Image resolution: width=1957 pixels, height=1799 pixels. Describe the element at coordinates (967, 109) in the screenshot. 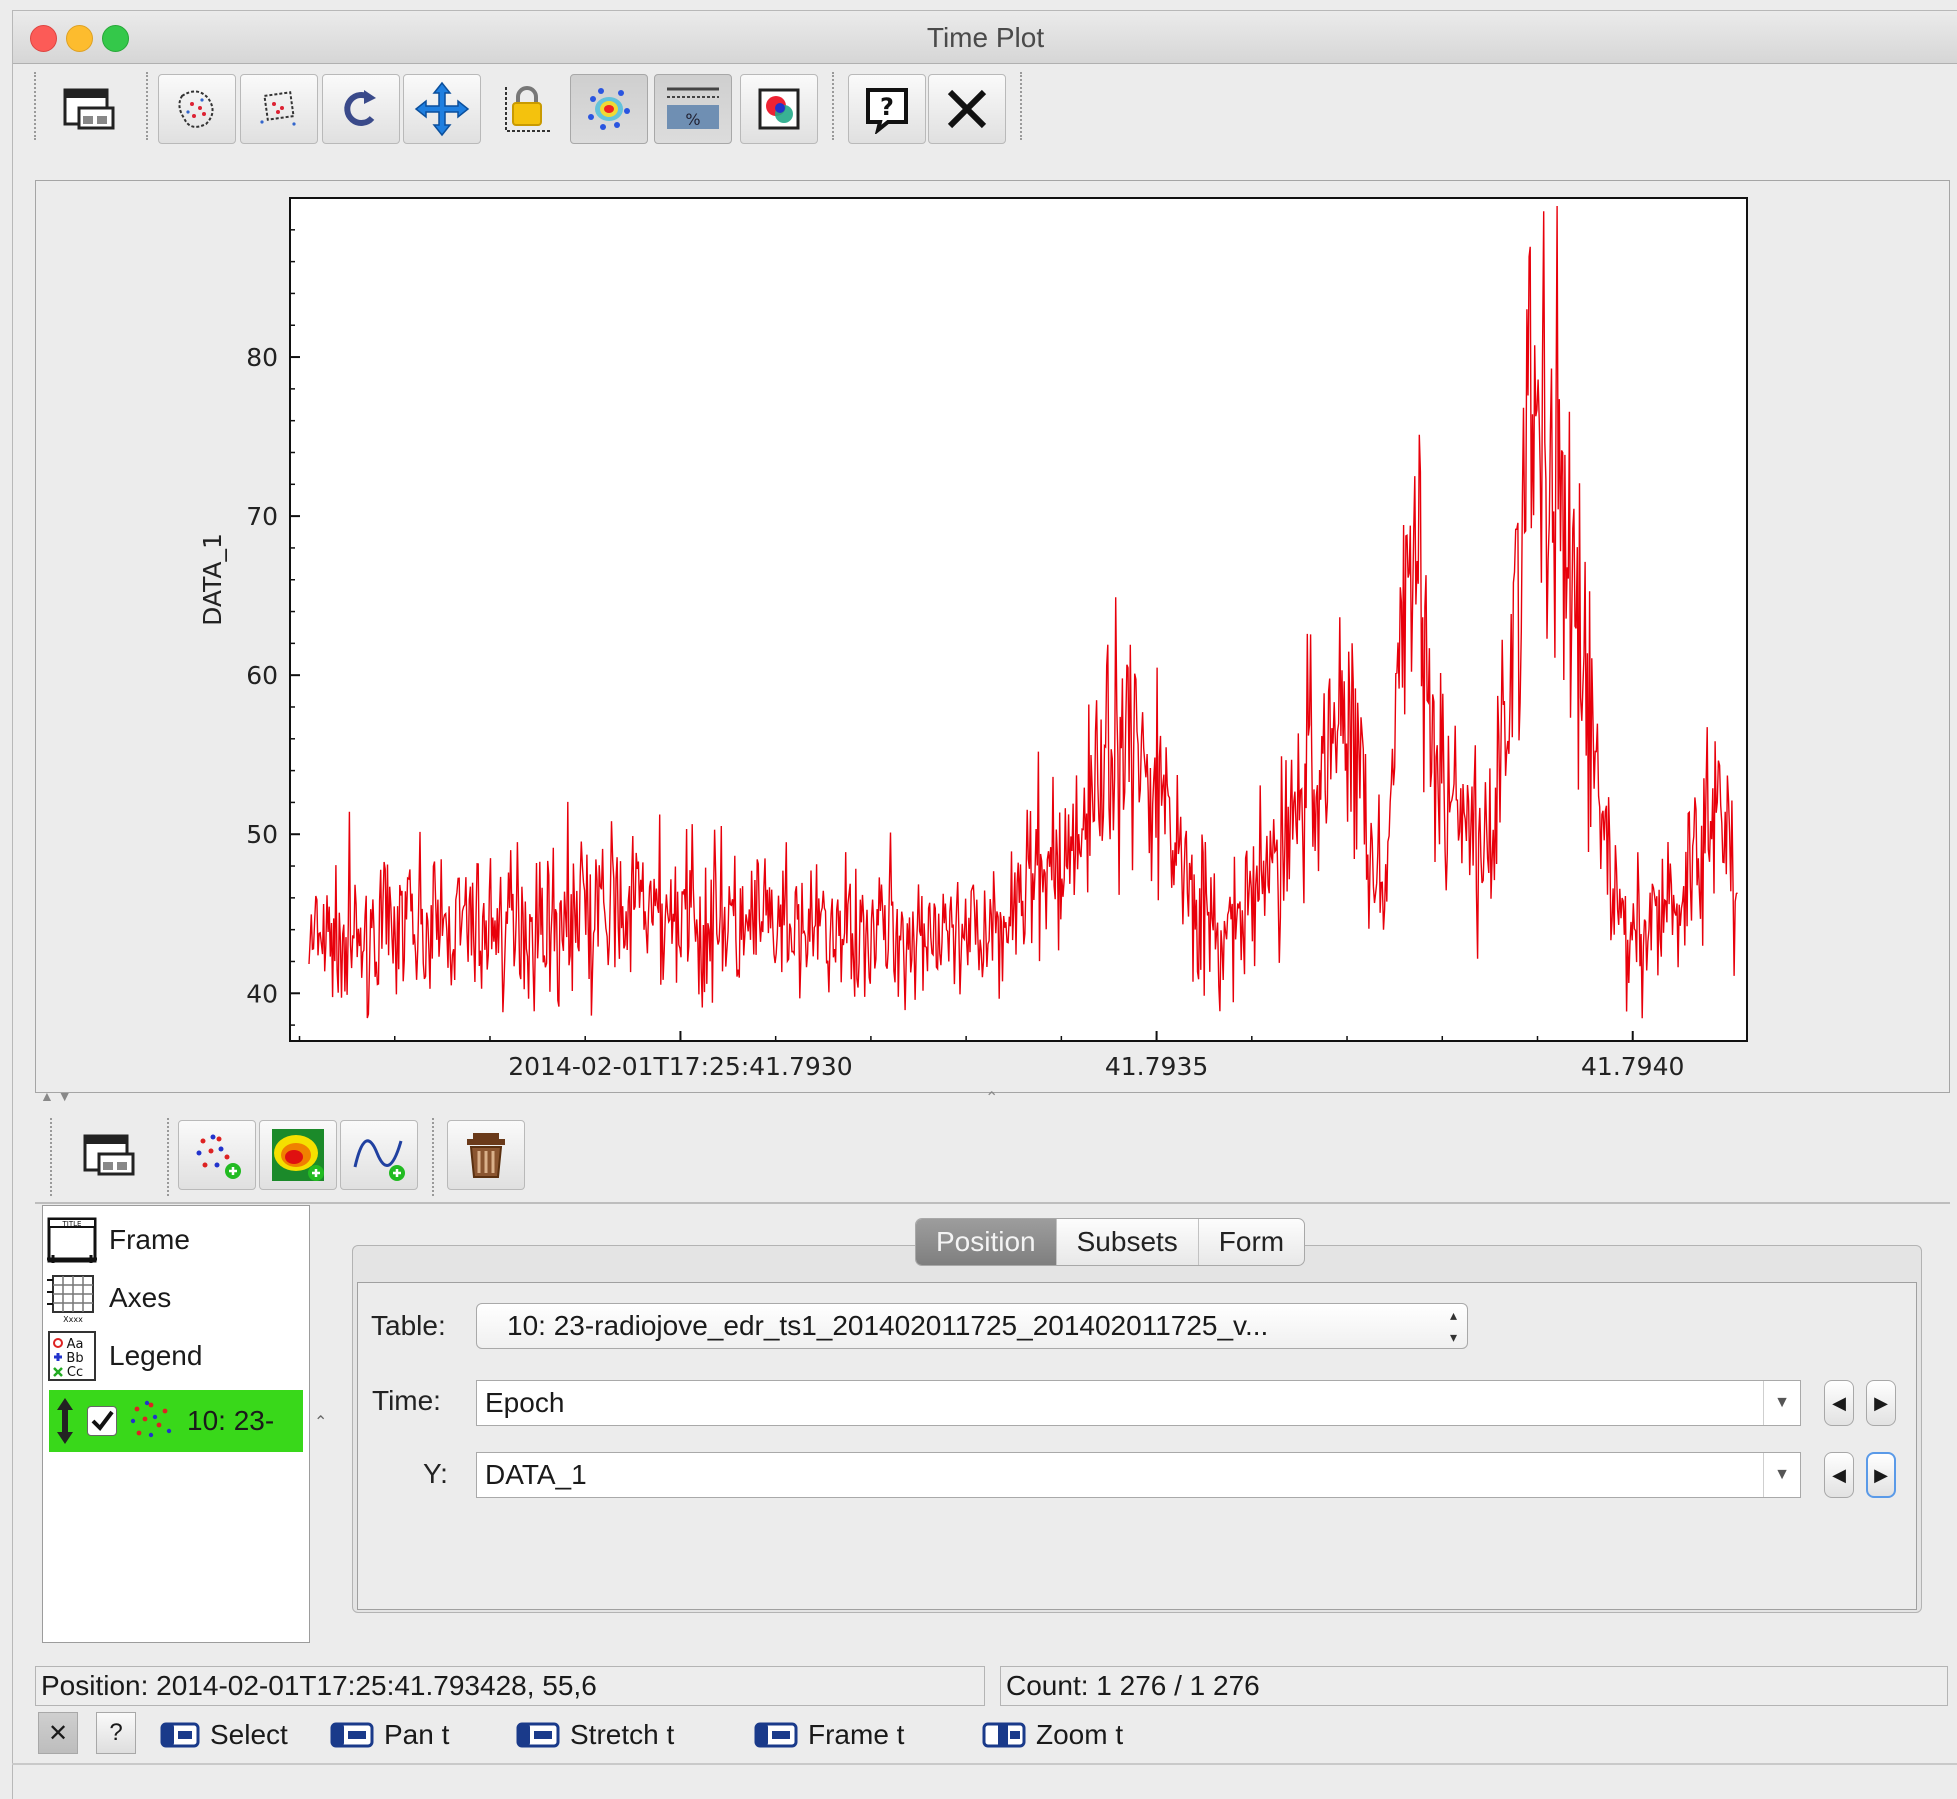

I see `close-plot-button` at that location.